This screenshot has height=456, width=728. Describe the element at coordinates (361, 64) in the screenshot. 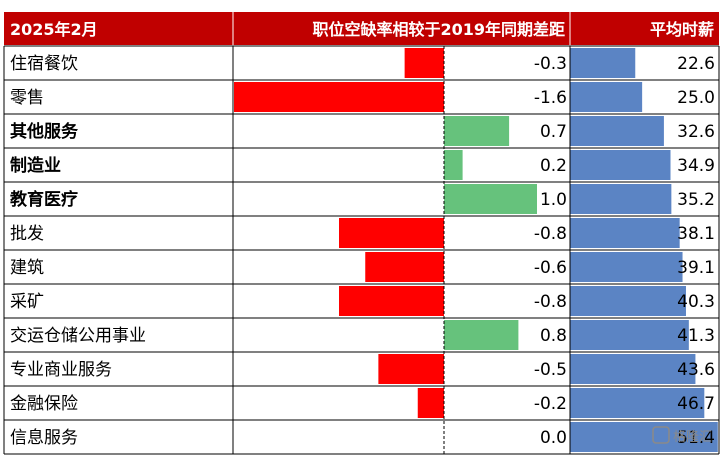

I see `table-row: 住宿餐饮 -0.3 22.6` at that location.